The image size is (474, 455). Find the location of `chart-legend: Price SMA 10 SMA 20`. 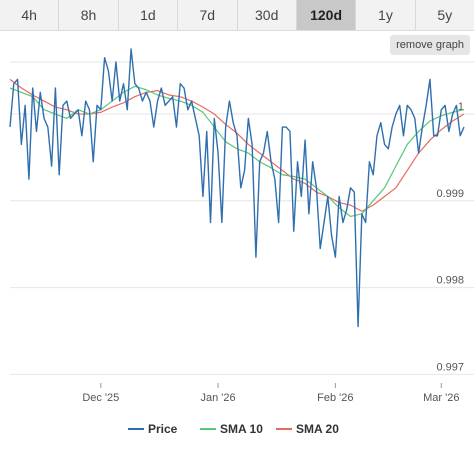

chart-legend: Price SMA 10 SMA 20 is located at coordinates (233, 429).